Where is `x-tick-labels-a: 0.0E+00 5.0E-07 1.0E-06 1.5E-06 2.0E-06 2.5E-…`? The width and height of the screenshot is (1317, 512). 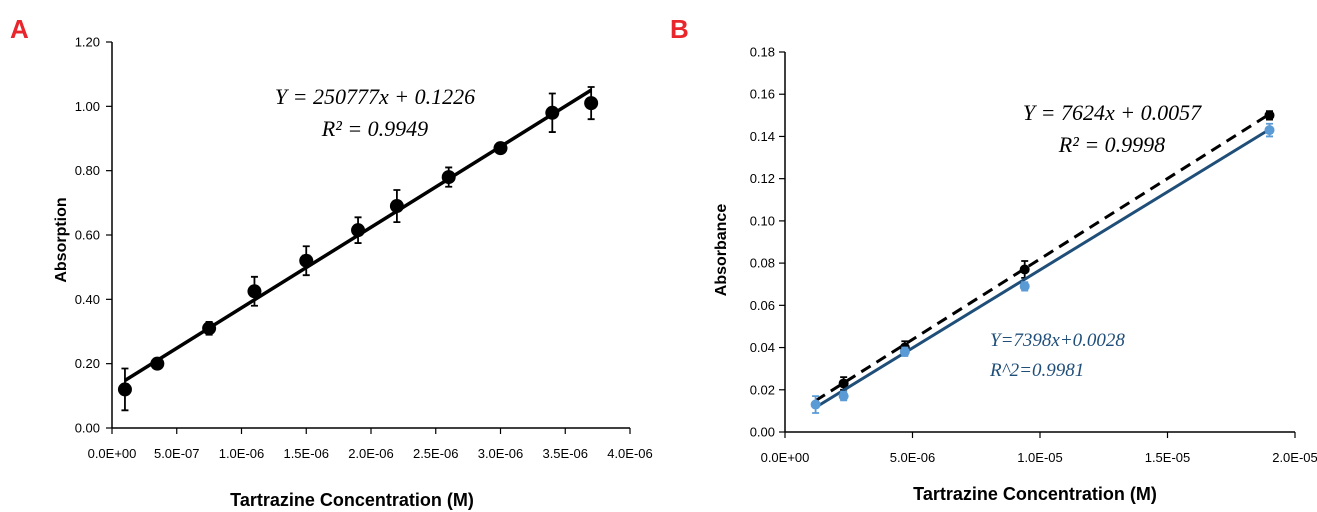 x-tick-labels-a: 0.0E+00 5.0E-07 1.0E-06 1.5E-06 2.0E-06 2.5E-… is located at coordinates (370, 453).